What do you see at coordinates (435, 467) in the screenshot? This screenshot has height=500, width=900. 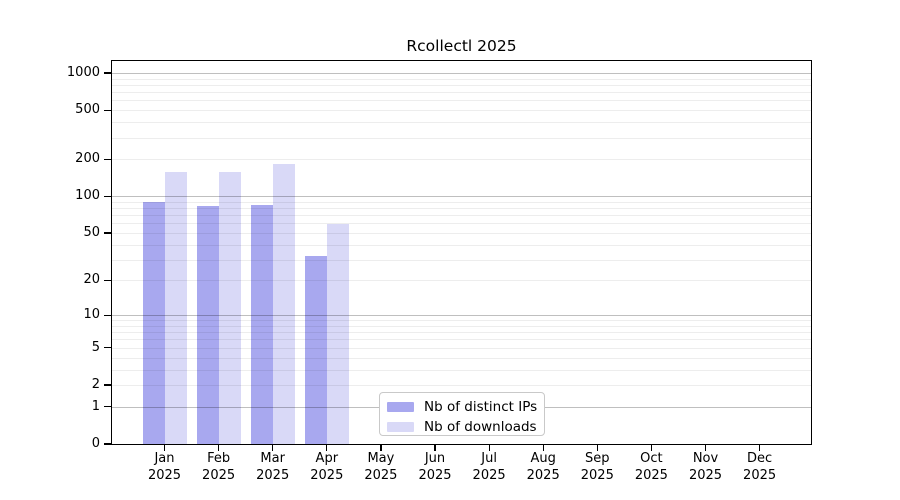 I see `x-tick-label-jun: Jun 2025` at bounding box center [435, 467].